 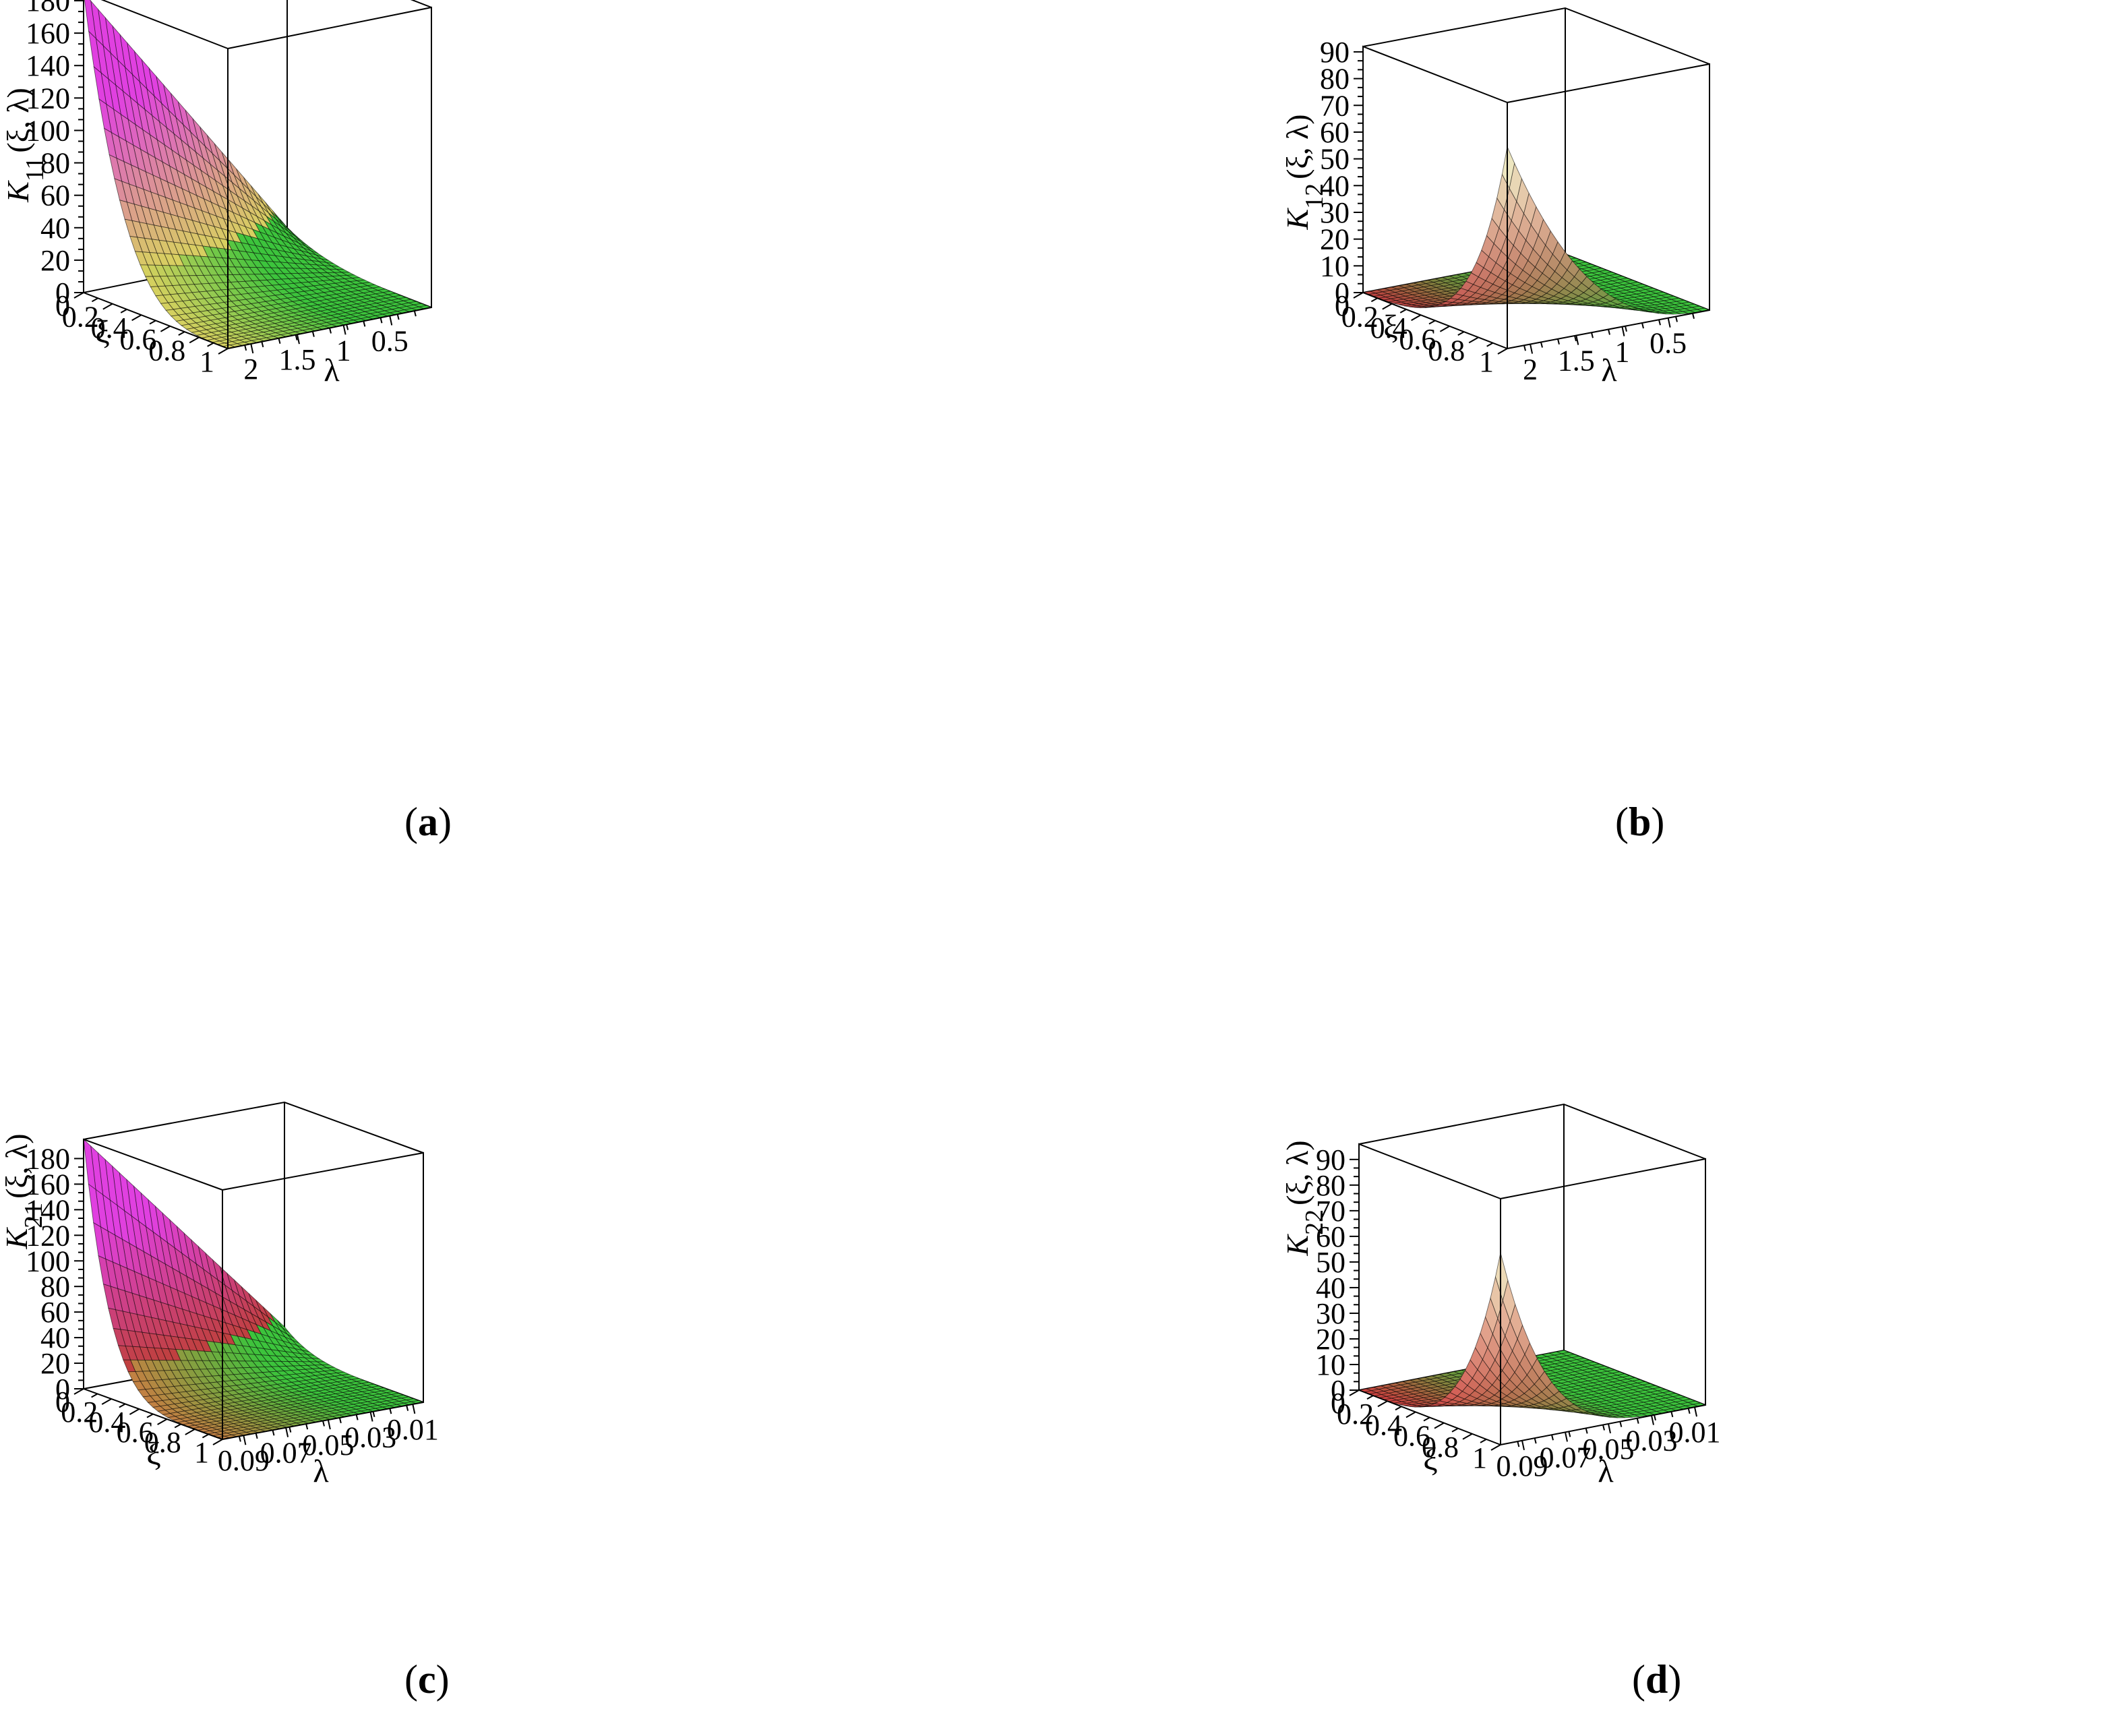 I want to click on caption-d: (d), so click(x=1657, y=1679).